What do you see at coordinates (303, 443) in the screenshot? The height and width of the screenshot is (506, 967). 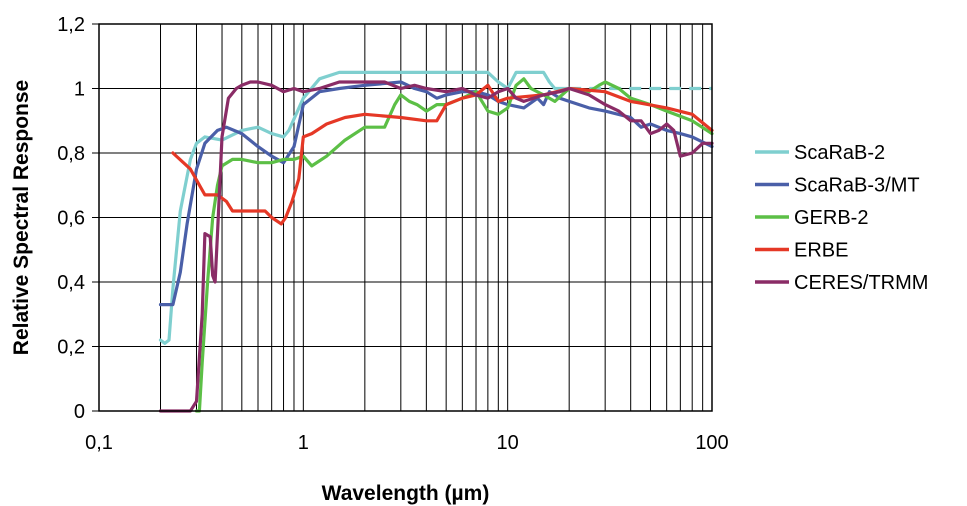 I see `x-tick-label: 1` at bounding box center [303, 443].